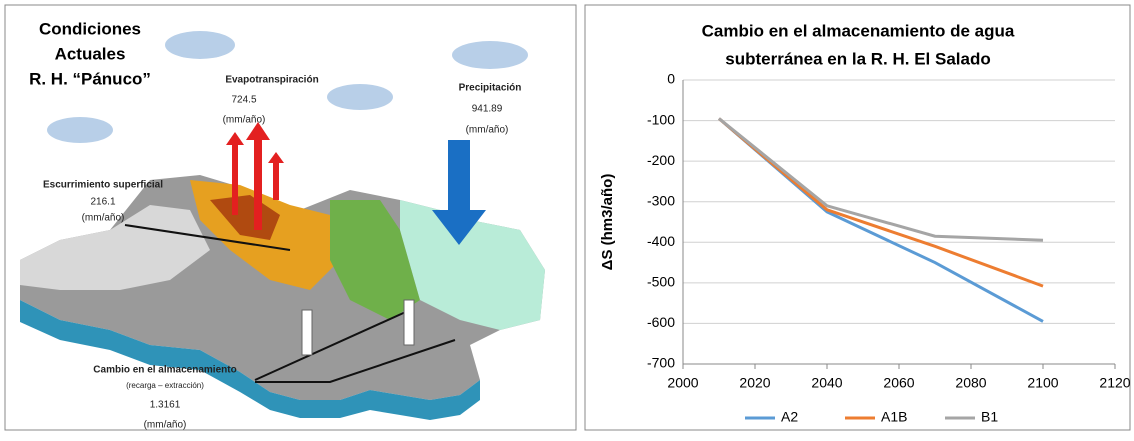 The image size is (1134, 441). What do you see at coordinates (661, 119) in the screenshot?
I see `y-tick-label: -100` at bounding box center [661, 119].